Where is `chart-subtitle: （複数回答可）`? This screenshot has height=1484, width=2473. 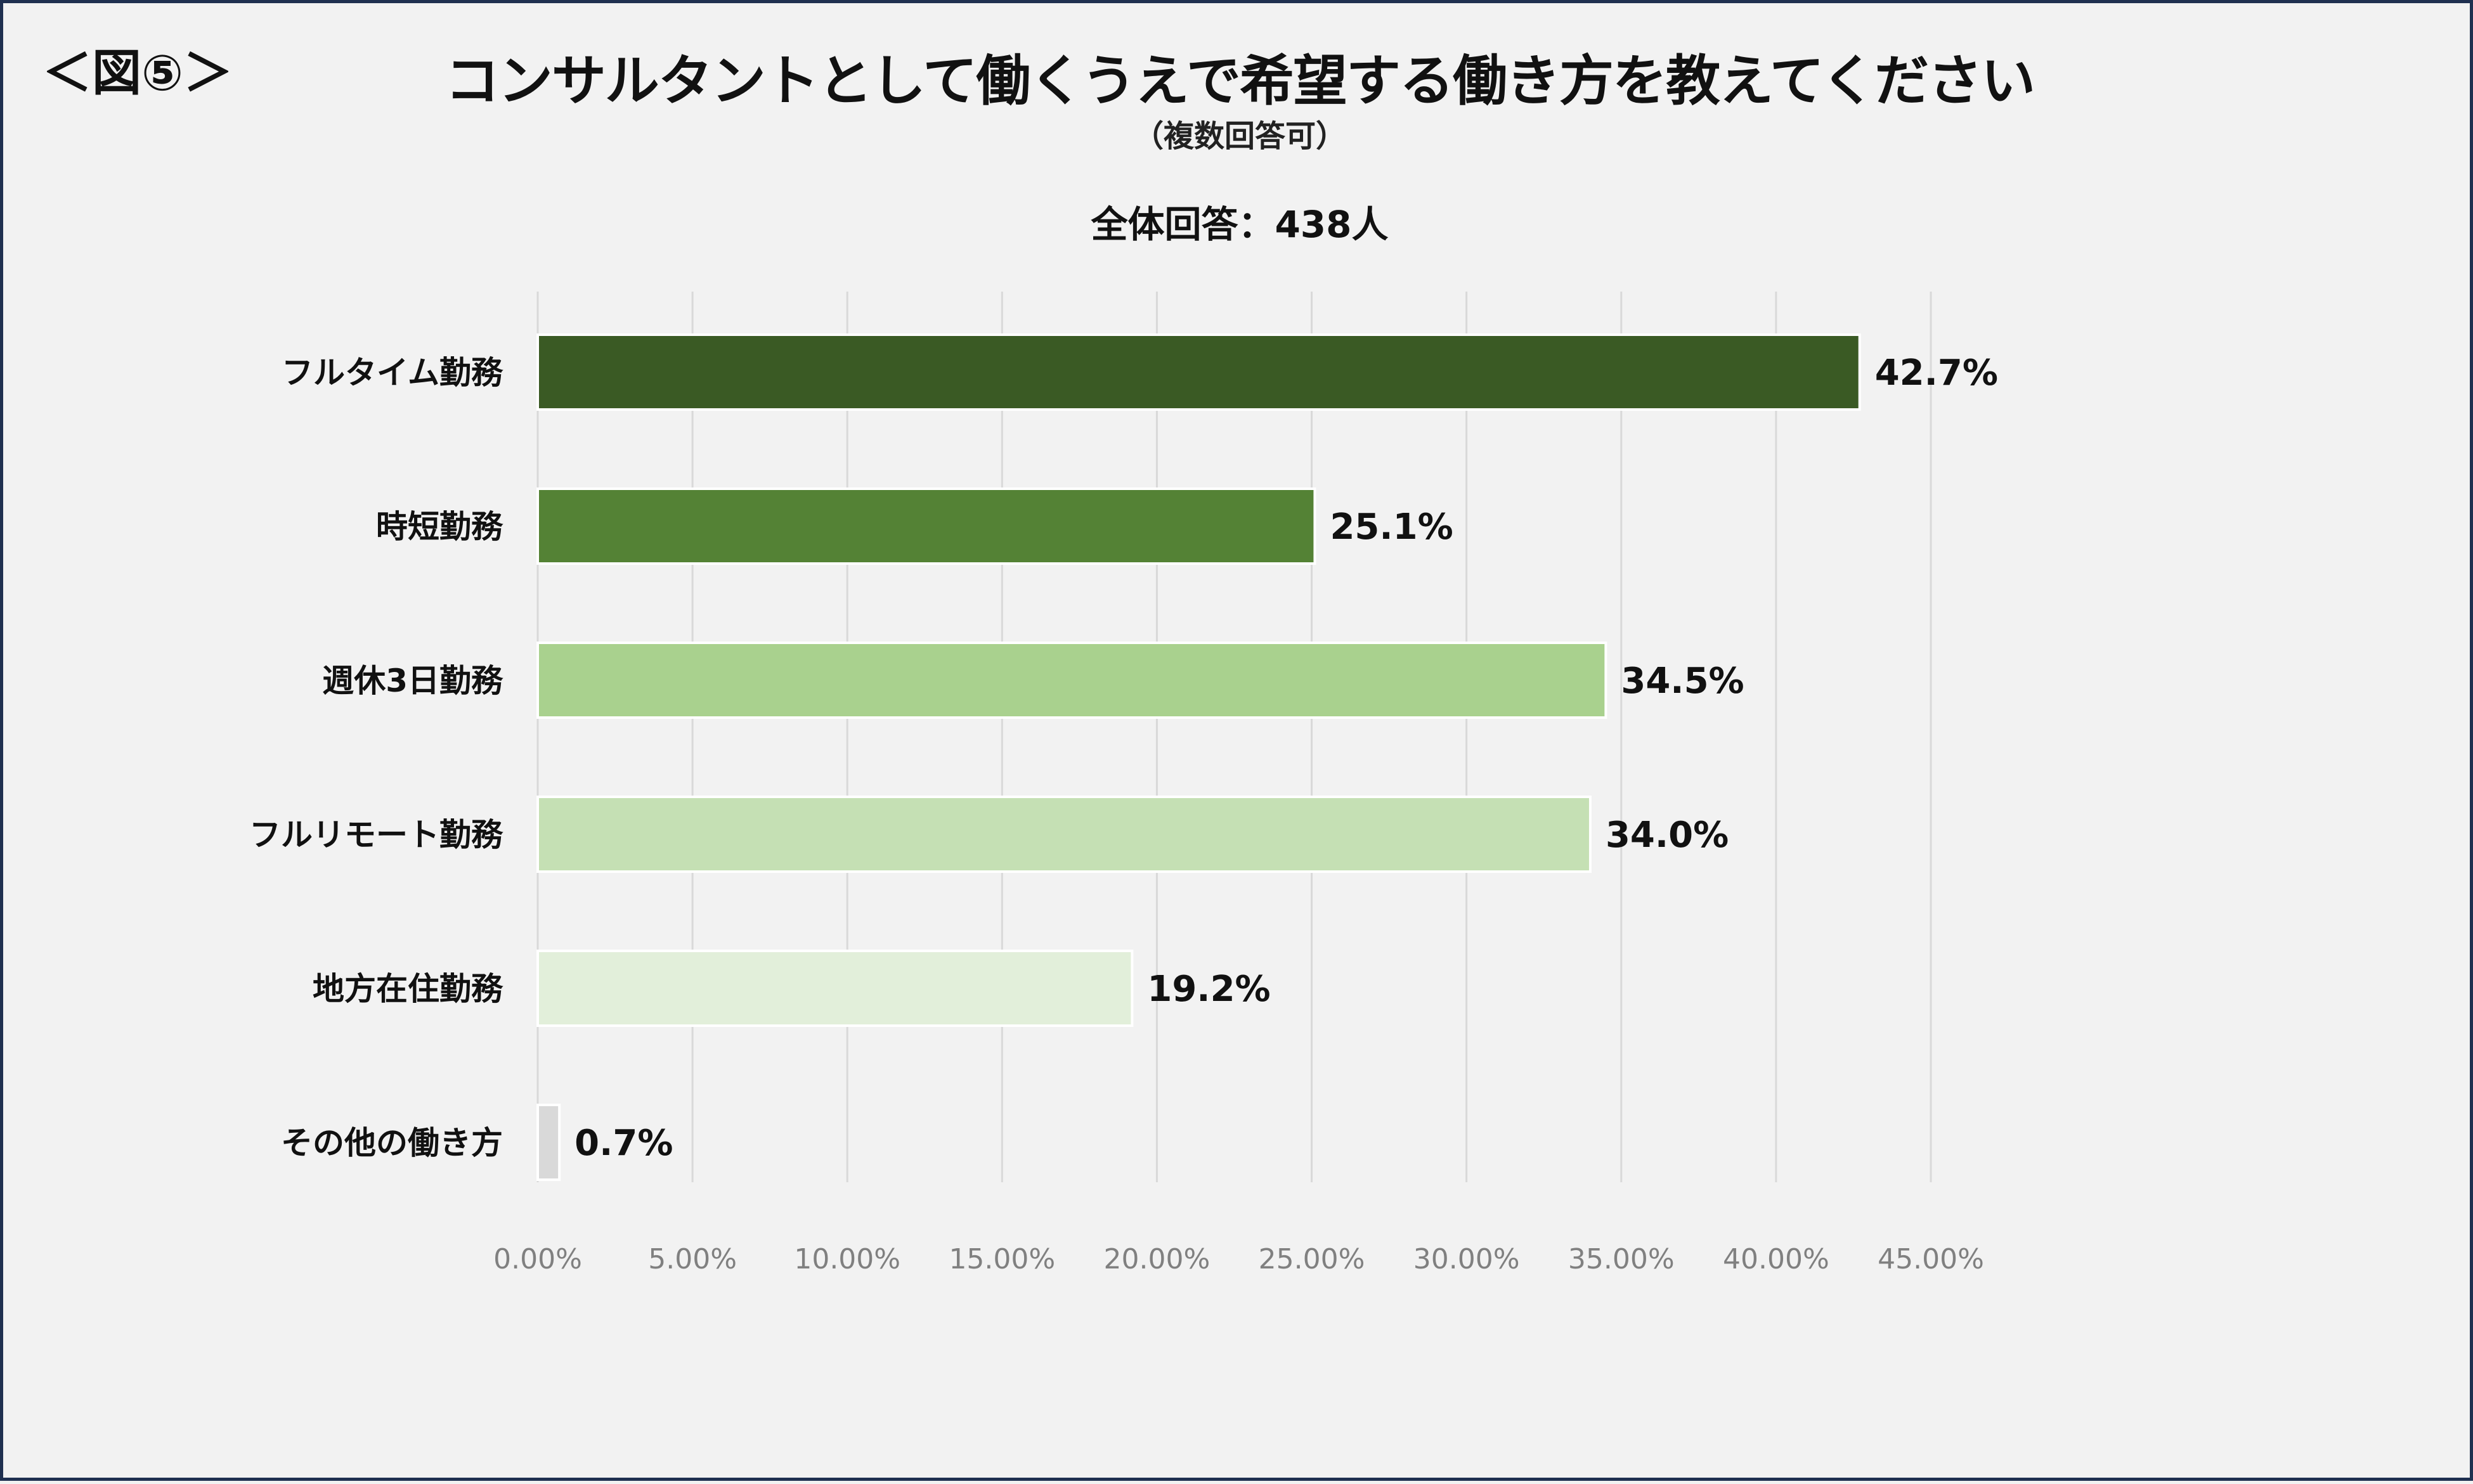
chart-subtitle: （複数回答可） is located at coordinates (1239, 136).